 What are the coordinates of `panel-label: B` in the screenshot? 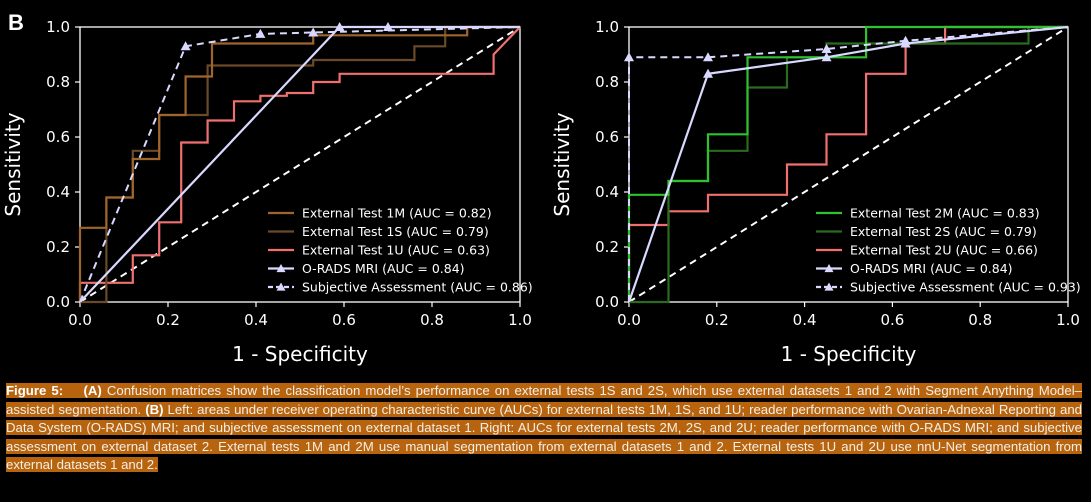 It's located at (16, 22).